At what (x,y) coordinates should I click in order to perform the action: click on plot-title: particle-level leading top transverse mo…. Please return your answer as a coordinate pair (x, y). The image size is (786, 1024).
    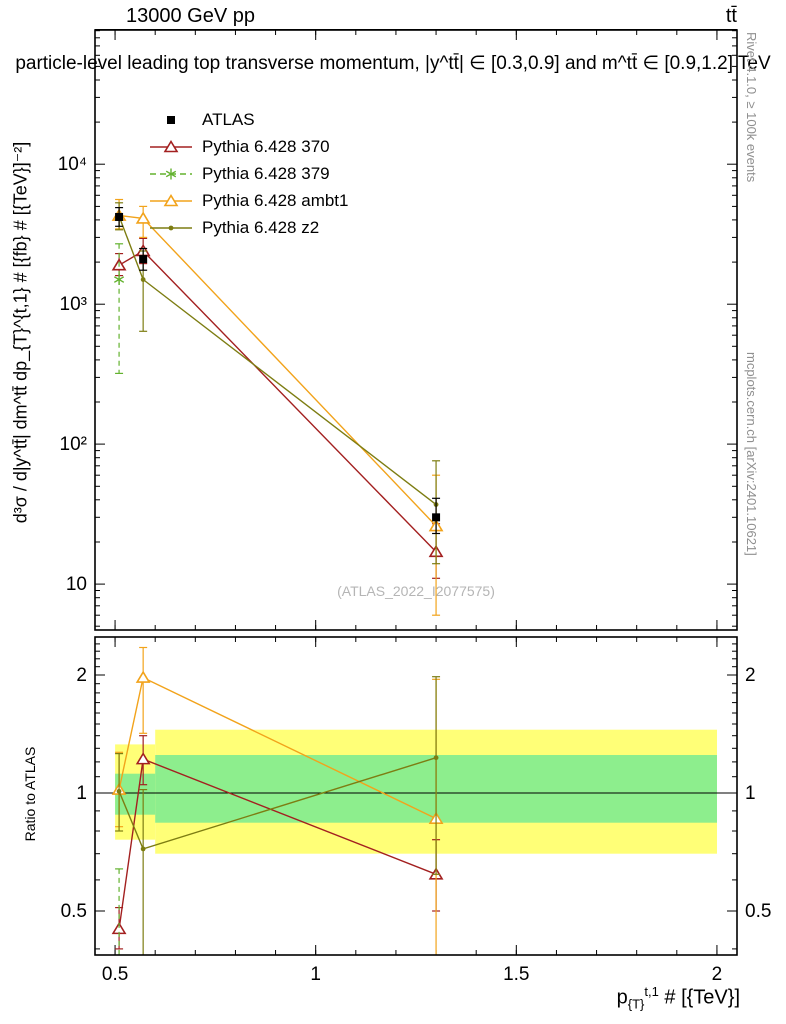
    Looking at the image, I should click on (393, 63).